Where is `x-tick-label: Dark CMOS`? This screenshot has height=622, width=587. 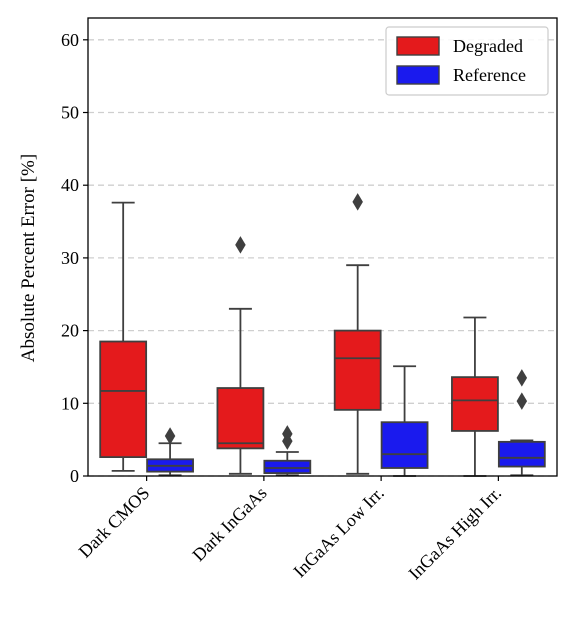 x-tick-label: Dark CMOS is located at coordinates (114, 522).